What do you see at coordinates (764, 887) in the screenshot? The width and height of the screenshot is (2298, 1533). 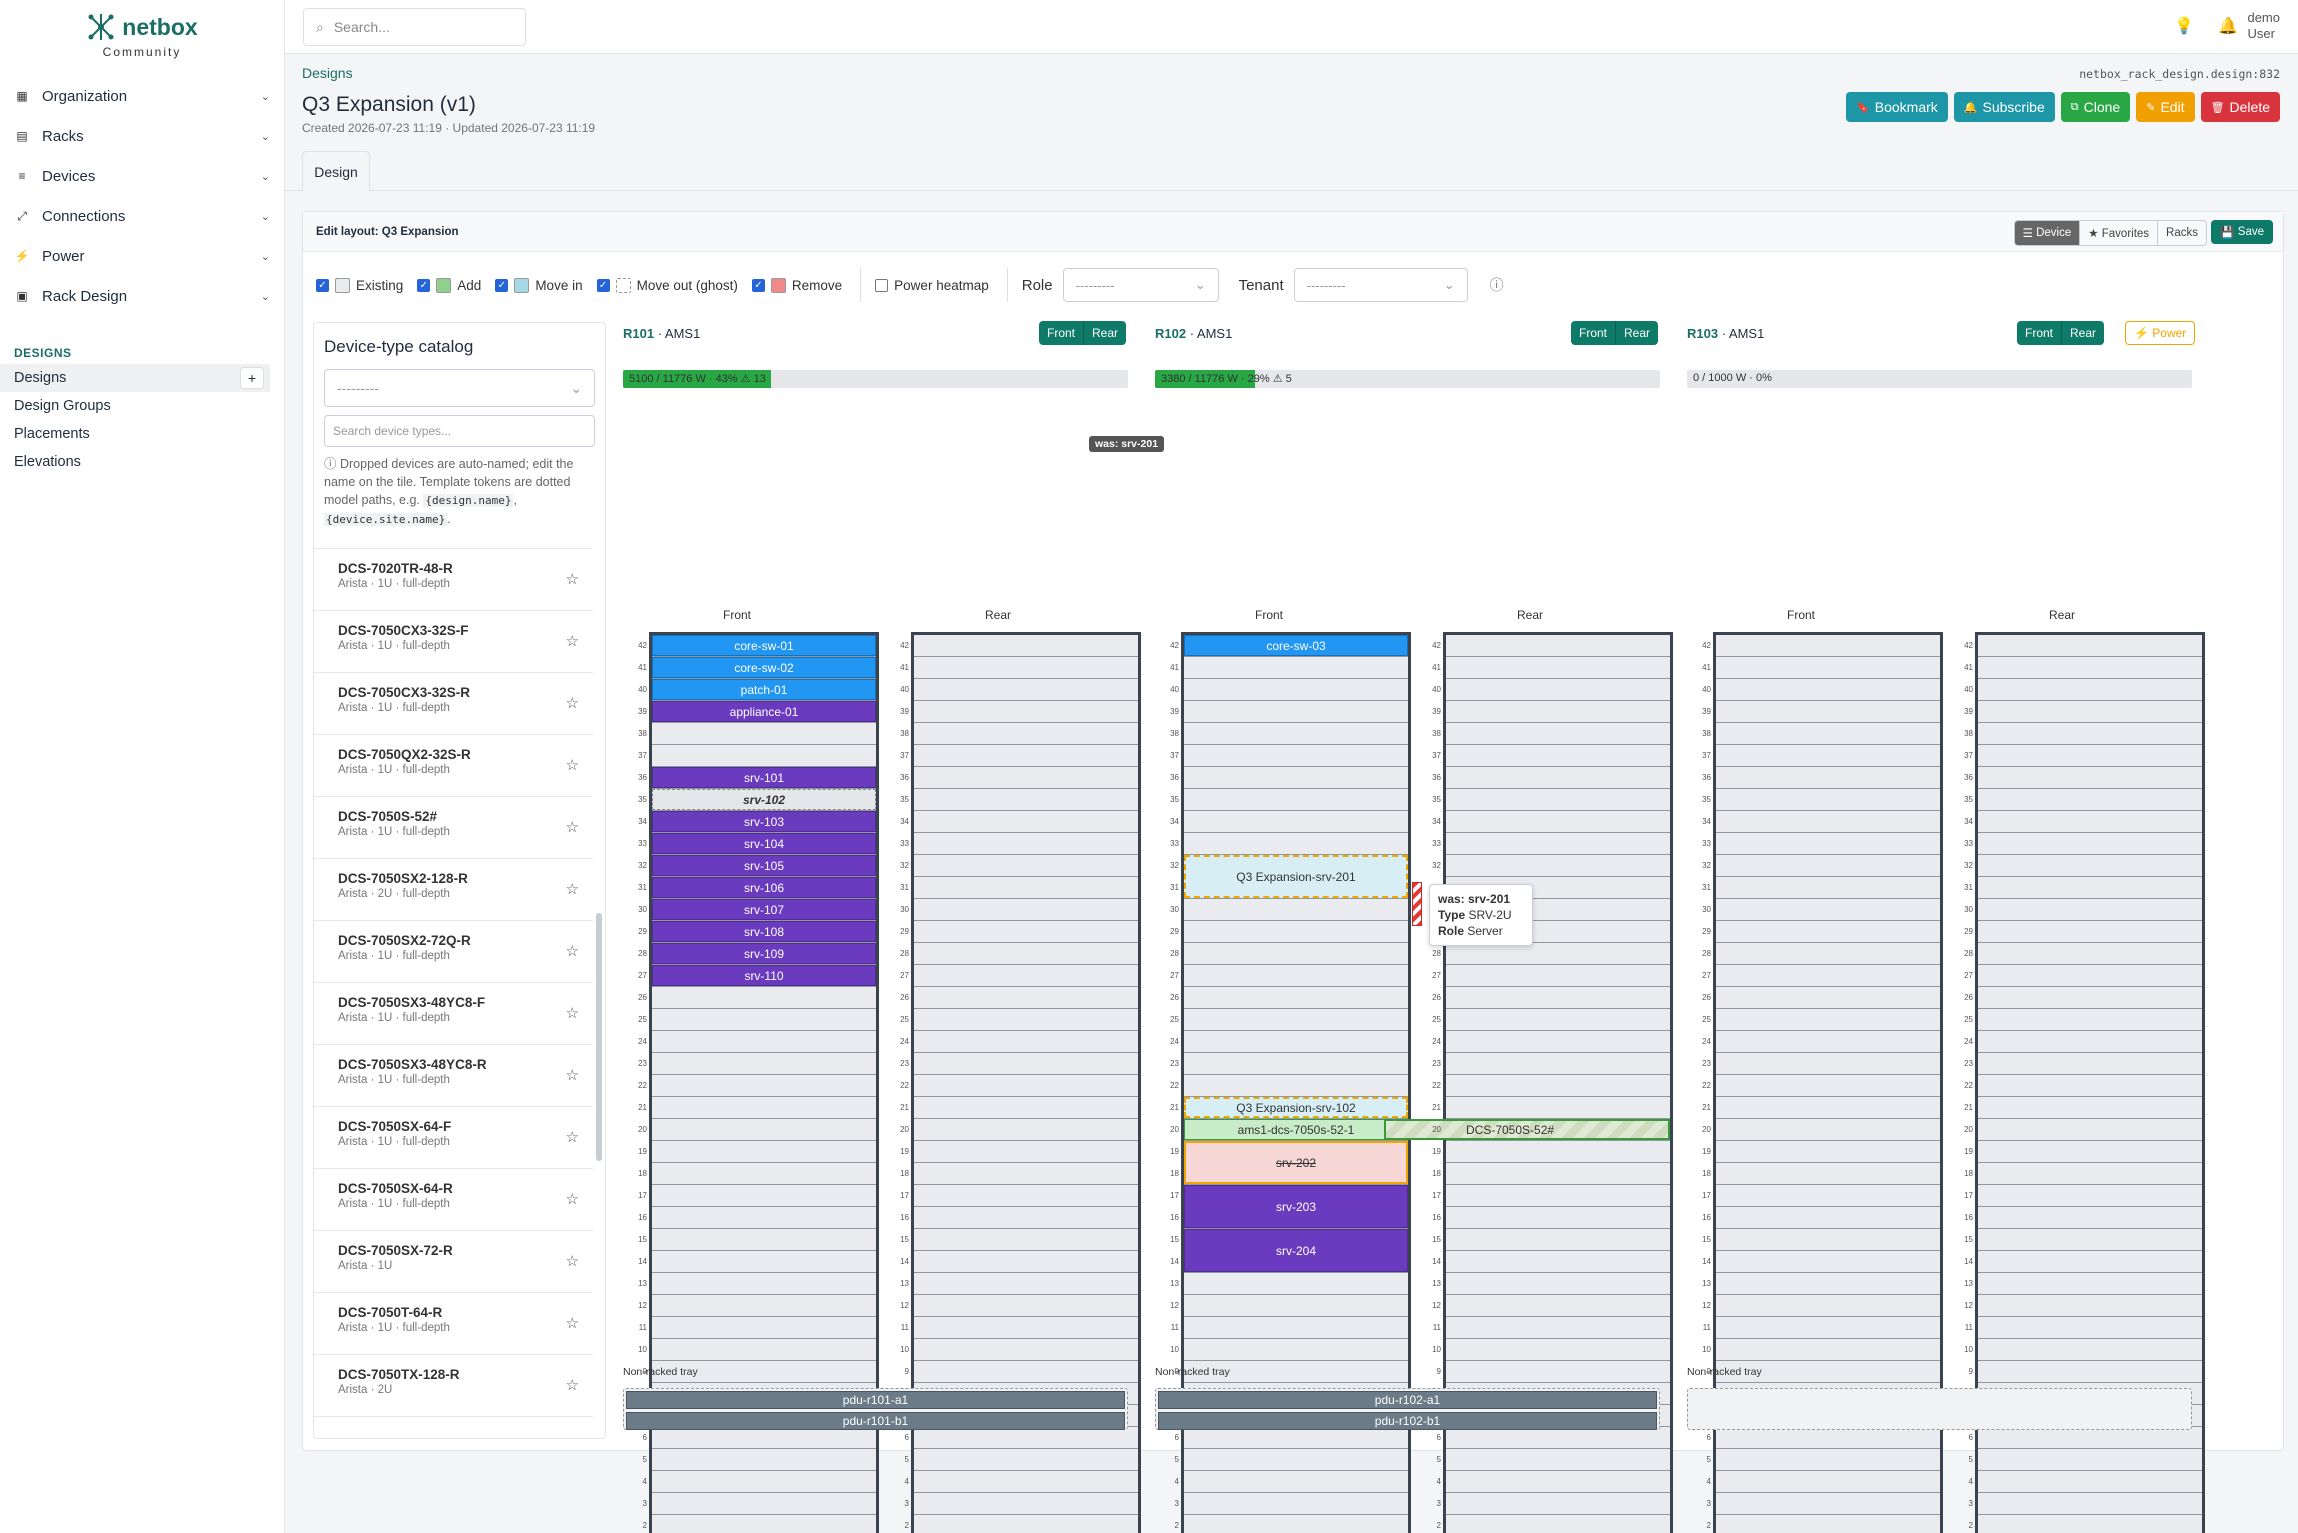 I see `device-tile: srv-106` at bounding box center [764, 887].